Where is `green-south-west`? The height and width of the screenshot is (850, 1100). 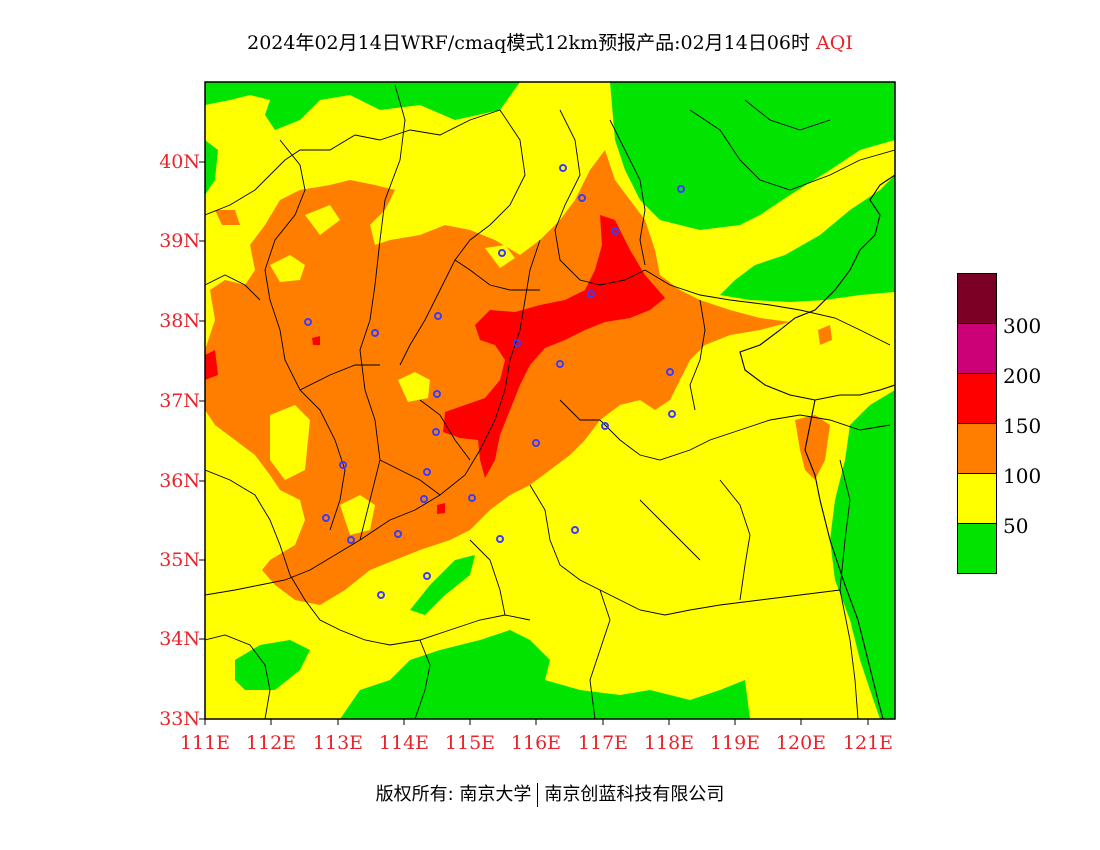
green-south-west is located at coordinates (272, 665).